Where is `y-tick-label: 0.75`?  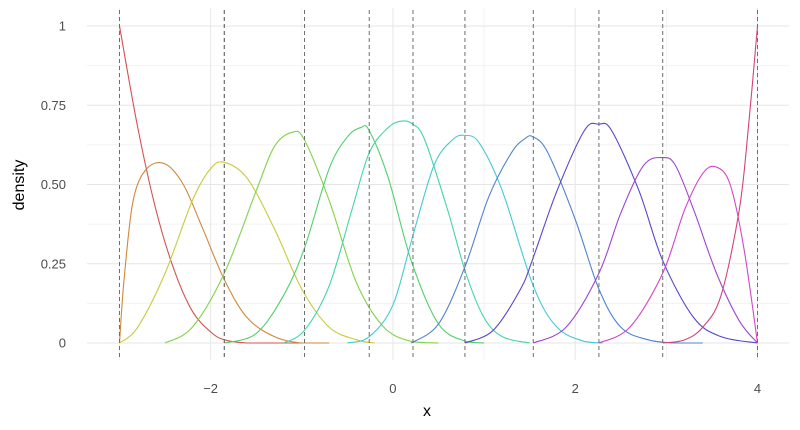
y-tick-label: 0.75 is located at coordinates (53, 105).